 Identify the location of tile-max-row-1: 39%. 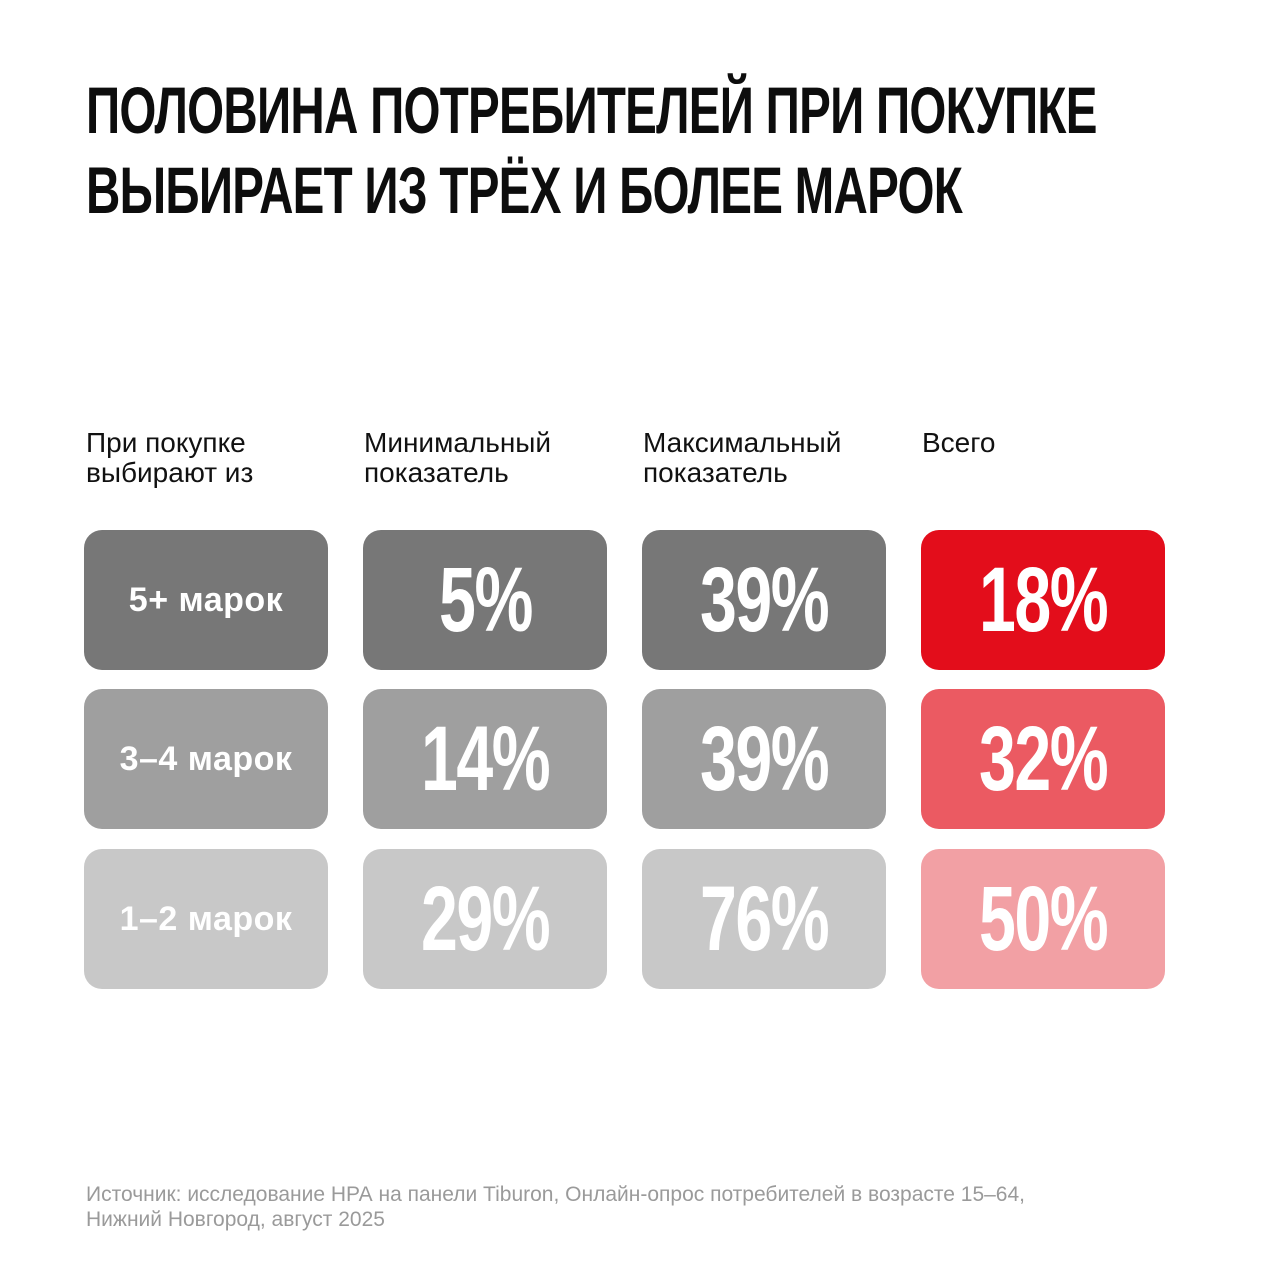
(764, 600).